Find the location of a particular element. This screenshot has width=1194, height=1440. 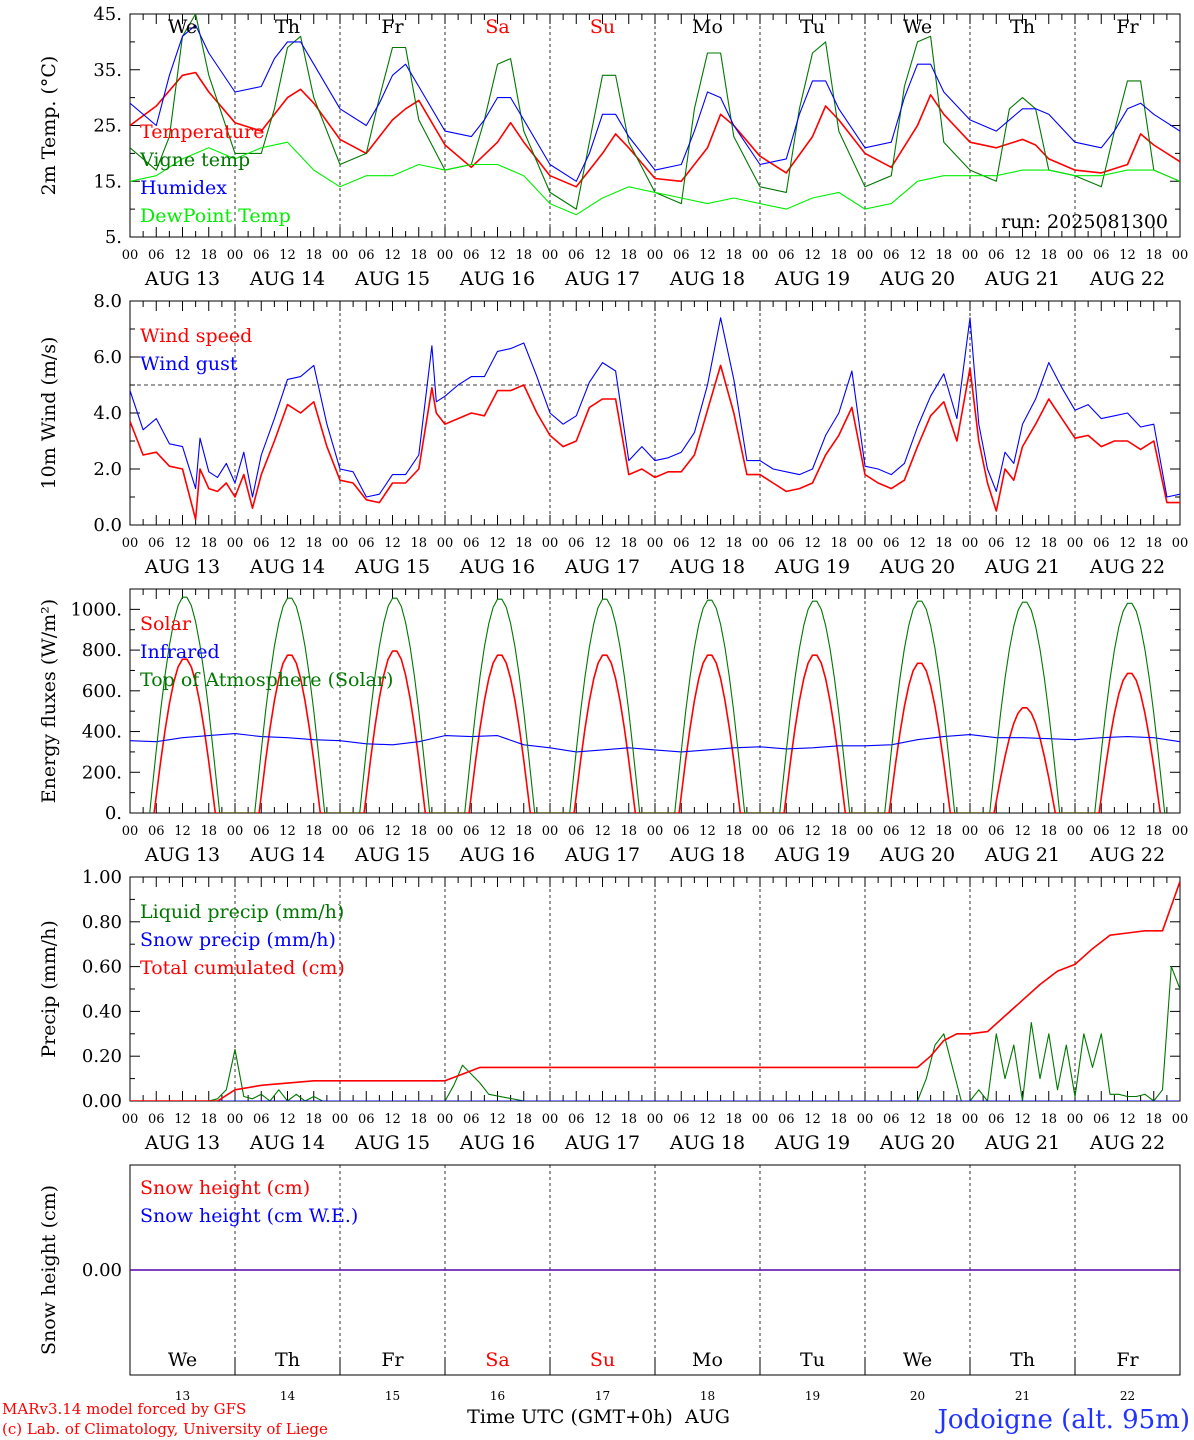

y-tick-label: 0.40 is located at coordinates (102, 1011).